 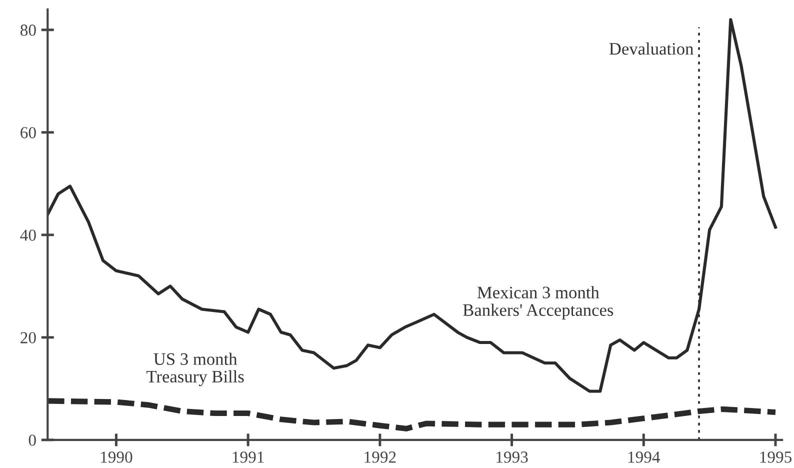 What do you see at coordinates (776, 457) in the screenshot?
I see `x-tick-label: 1995` at bounding box center [776, 457].